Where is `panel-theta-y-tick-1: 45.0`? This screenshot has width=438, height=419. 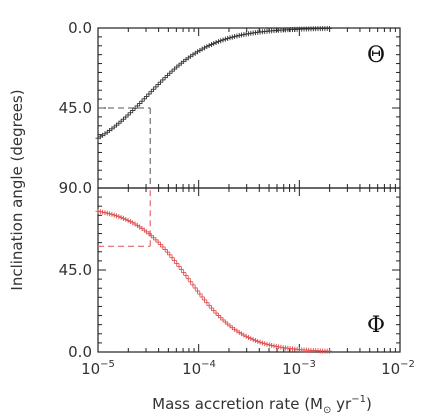 panel-theta-y-tick-1: 45.0 is located at coordinates (75, 108).